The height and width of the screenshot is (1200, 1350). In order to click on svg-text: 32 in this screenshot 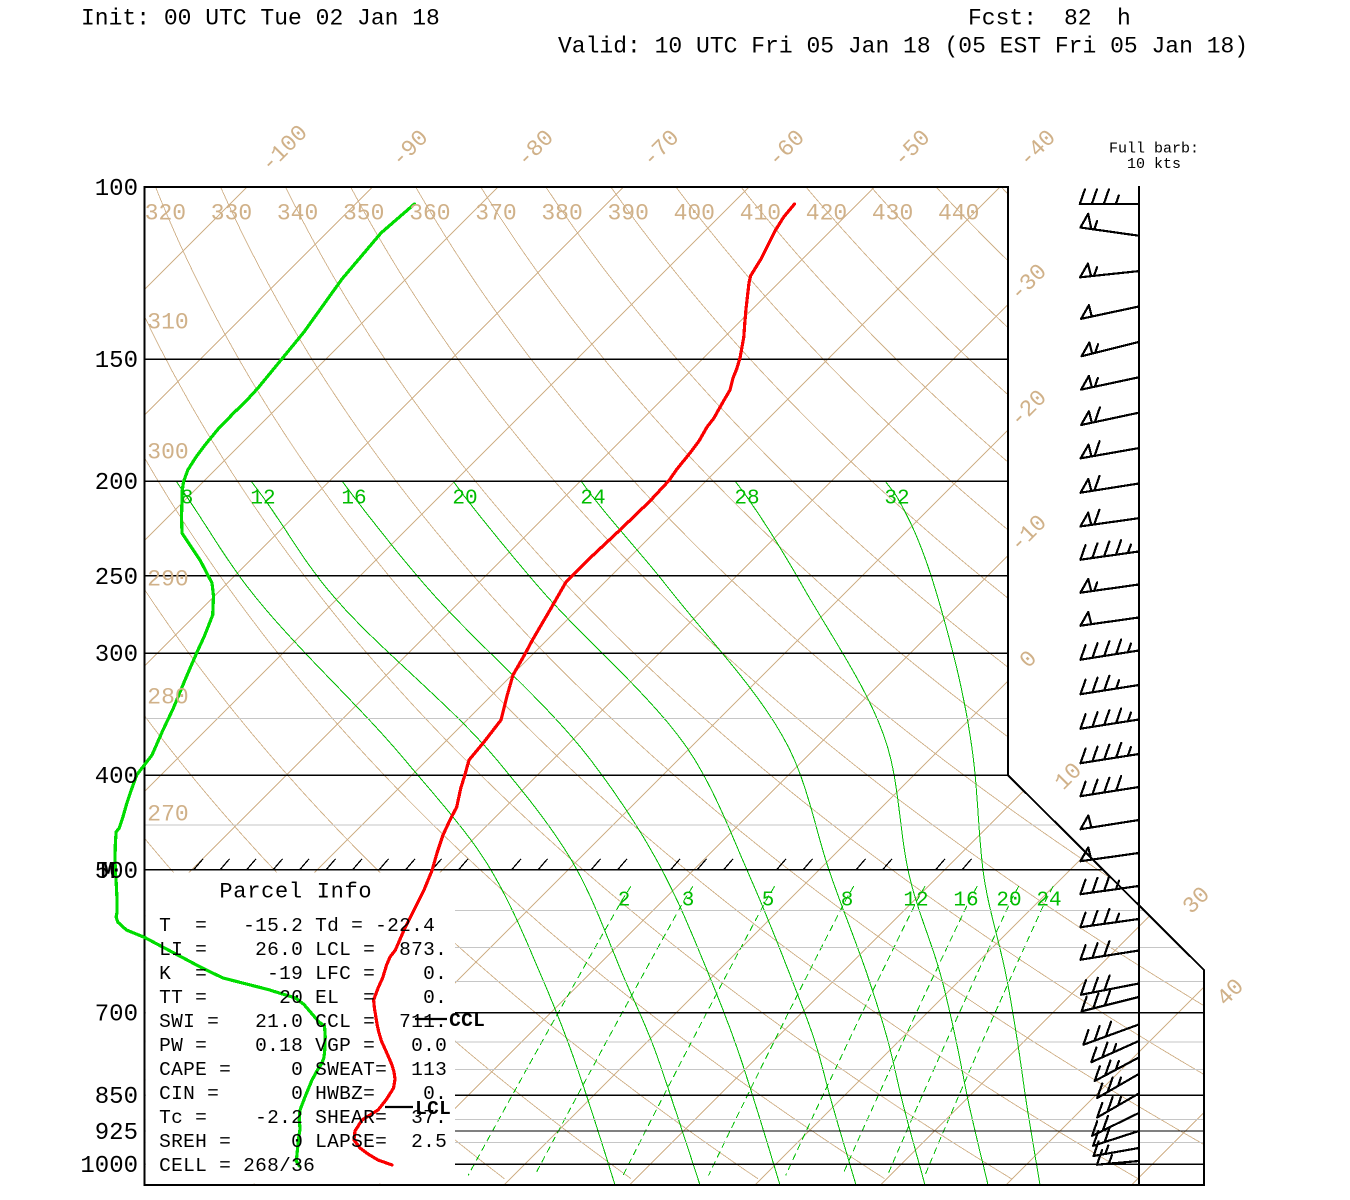, I will do `click(896, 499)`.